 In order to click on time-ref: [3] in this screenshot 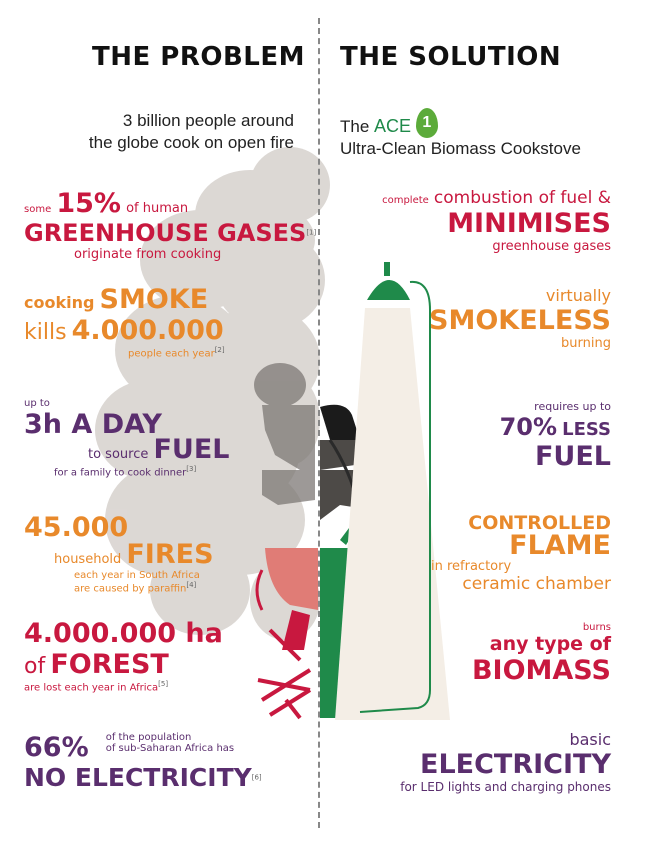, I will do `click(191, 469)`.